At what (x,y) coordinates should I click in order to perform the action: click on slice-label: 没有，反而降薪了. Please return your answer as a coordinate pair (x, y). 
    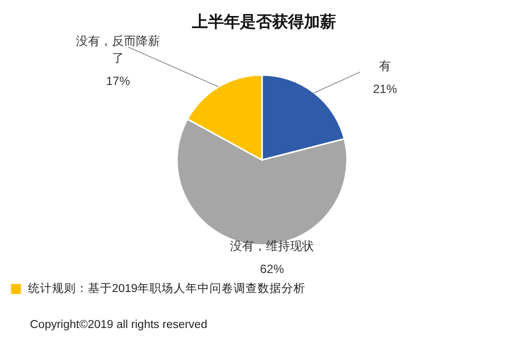
    Looking at the image, I should click on (118, 50).